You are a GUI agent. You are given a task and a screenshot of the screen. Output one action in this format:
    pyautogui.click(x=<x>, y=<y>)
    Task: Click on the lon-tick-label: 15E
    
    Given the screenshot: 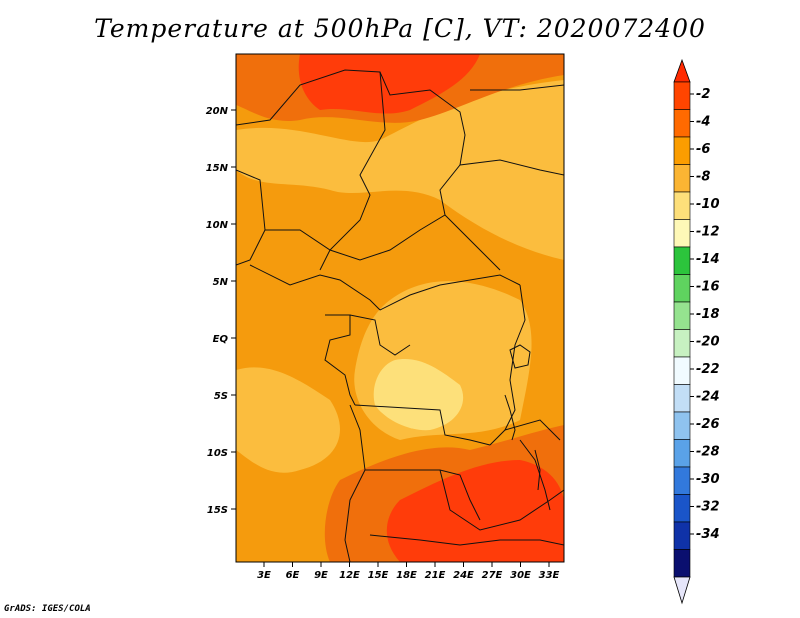 What is the action you would take?
    pyautogui.click(x=378, y=575)
    